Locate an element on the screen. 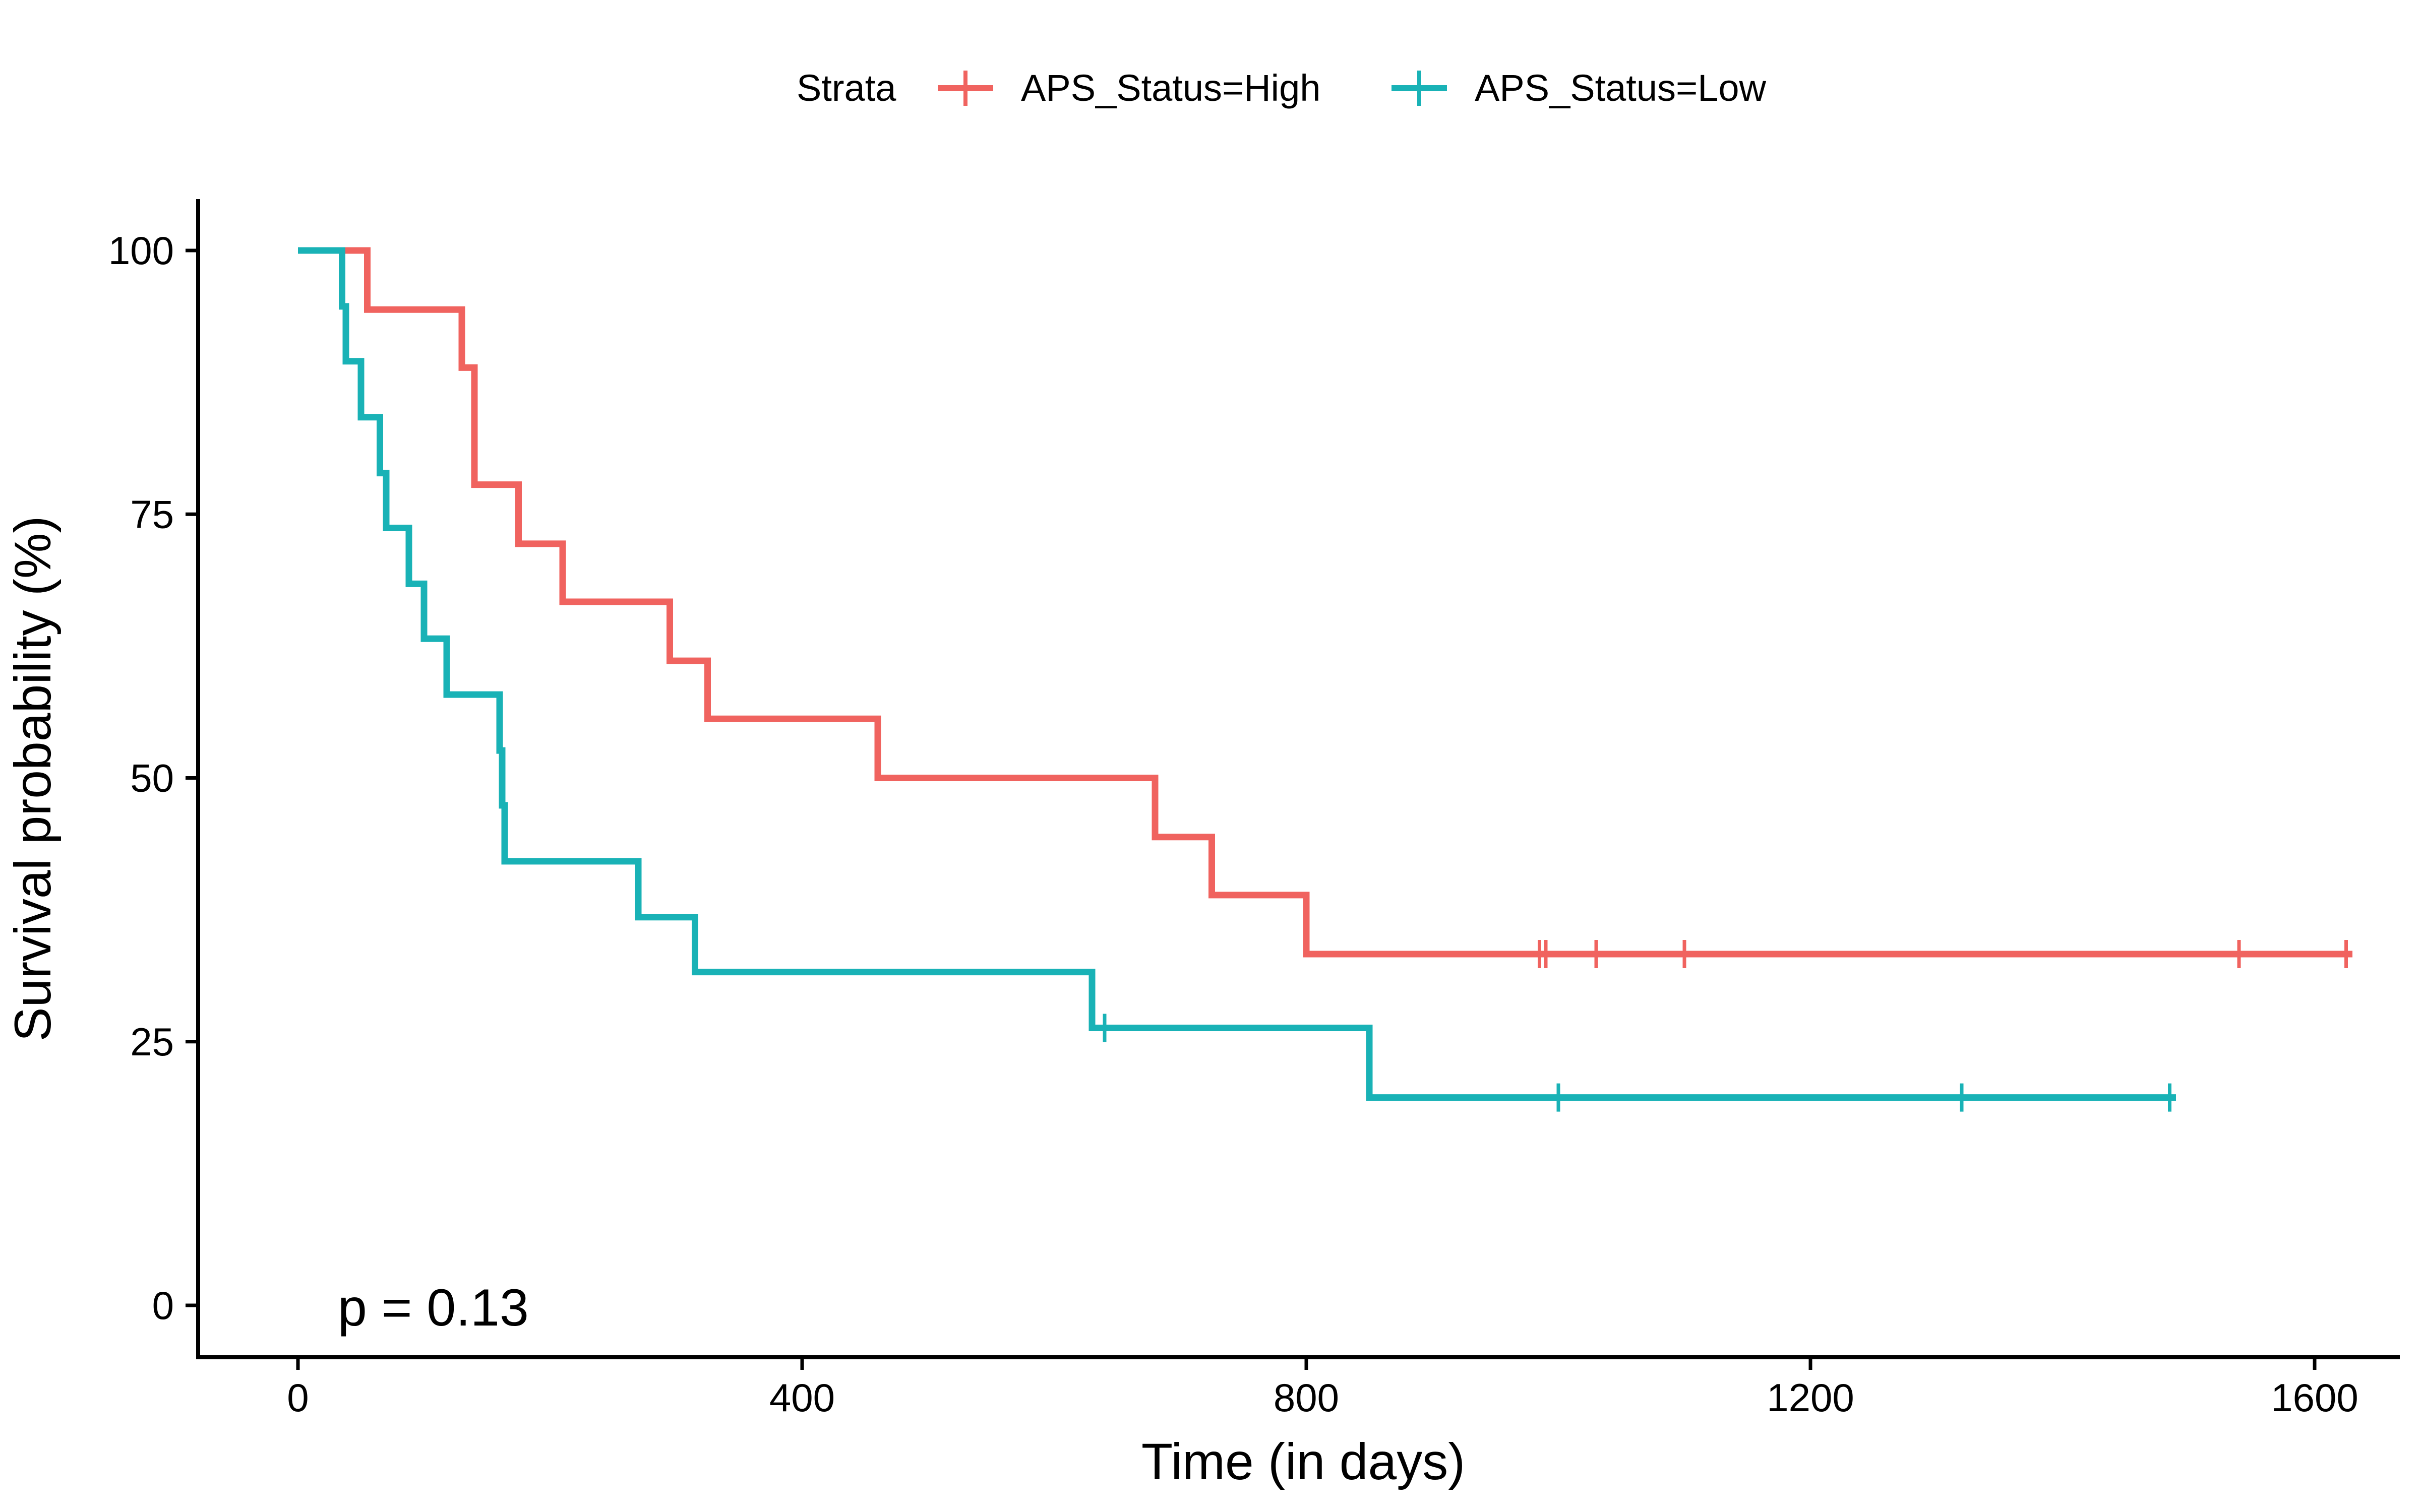  x-axis-ticks: 0 400 800 1200 1600 is located at coordinates (1322, 1388).